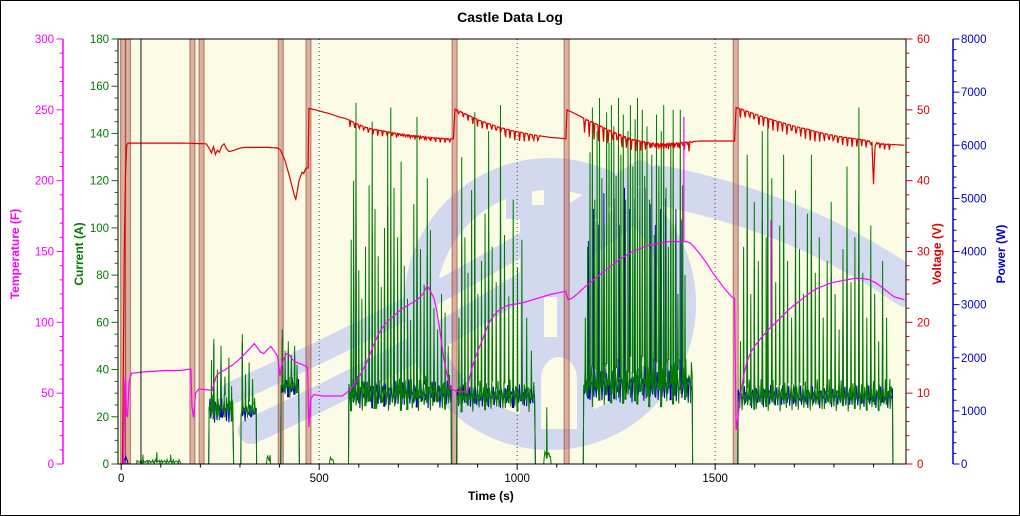  What do you see at coordinates (99, 87) in the screenshot?
I see `svg-text: 160` at bounding box center [99, 87].